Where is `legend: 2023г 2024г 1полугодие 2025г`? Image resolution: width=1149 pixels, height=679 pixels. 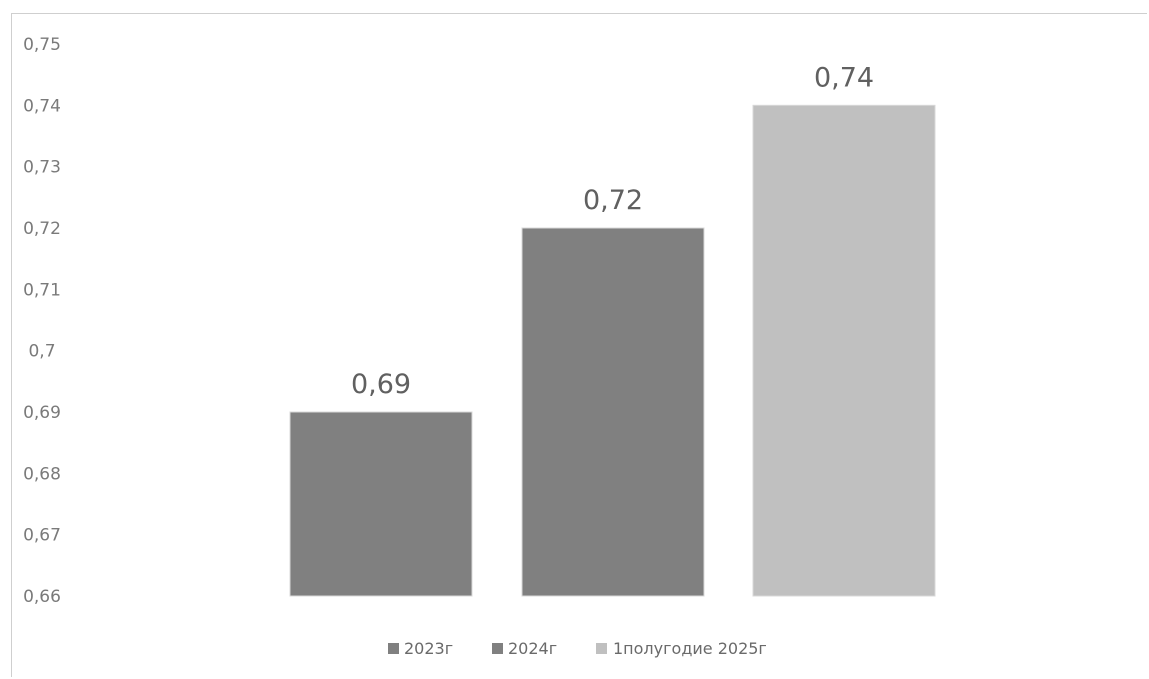
legend: 2023г 2024г 1полугодие 2025г is located at coordinates (577, 648).